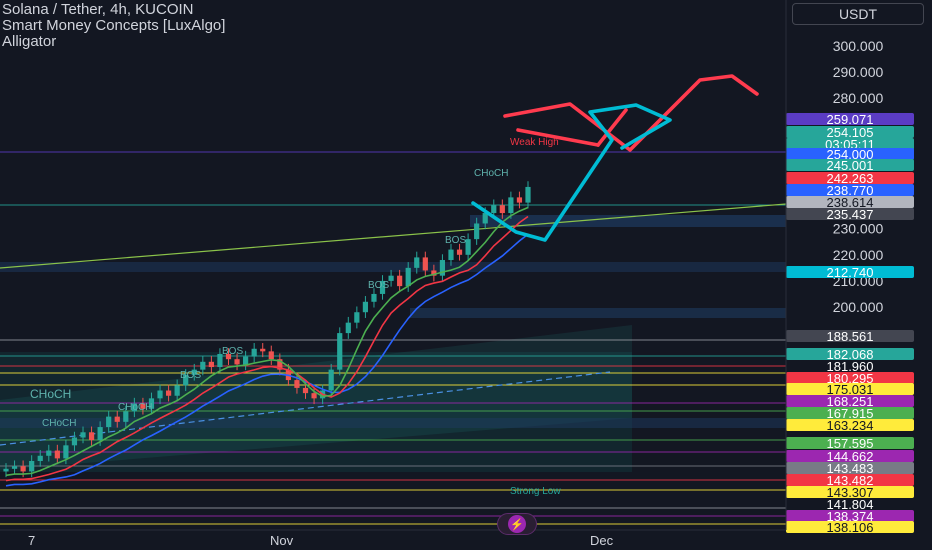 The height and width of the screenshot is (550, 932). I want to click on projection-arrow-cyan, so click(571, 172).